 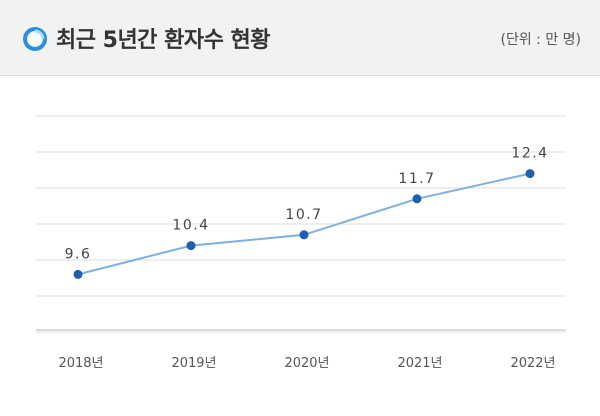 I want to click on data-label: 11.7, so click(x=416, y=179).